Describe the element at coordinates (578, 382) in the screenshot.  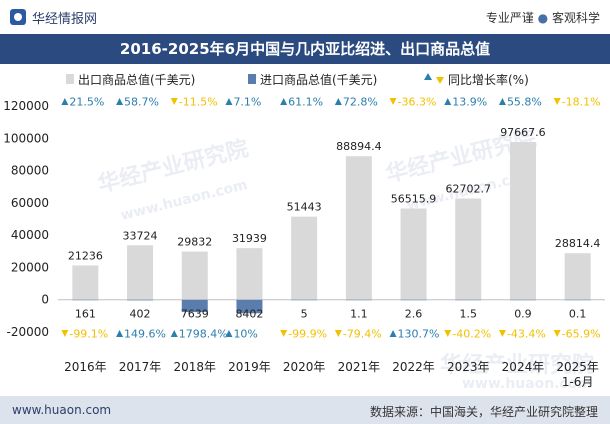
I see `x-tick-label: 1-6月` at that location.